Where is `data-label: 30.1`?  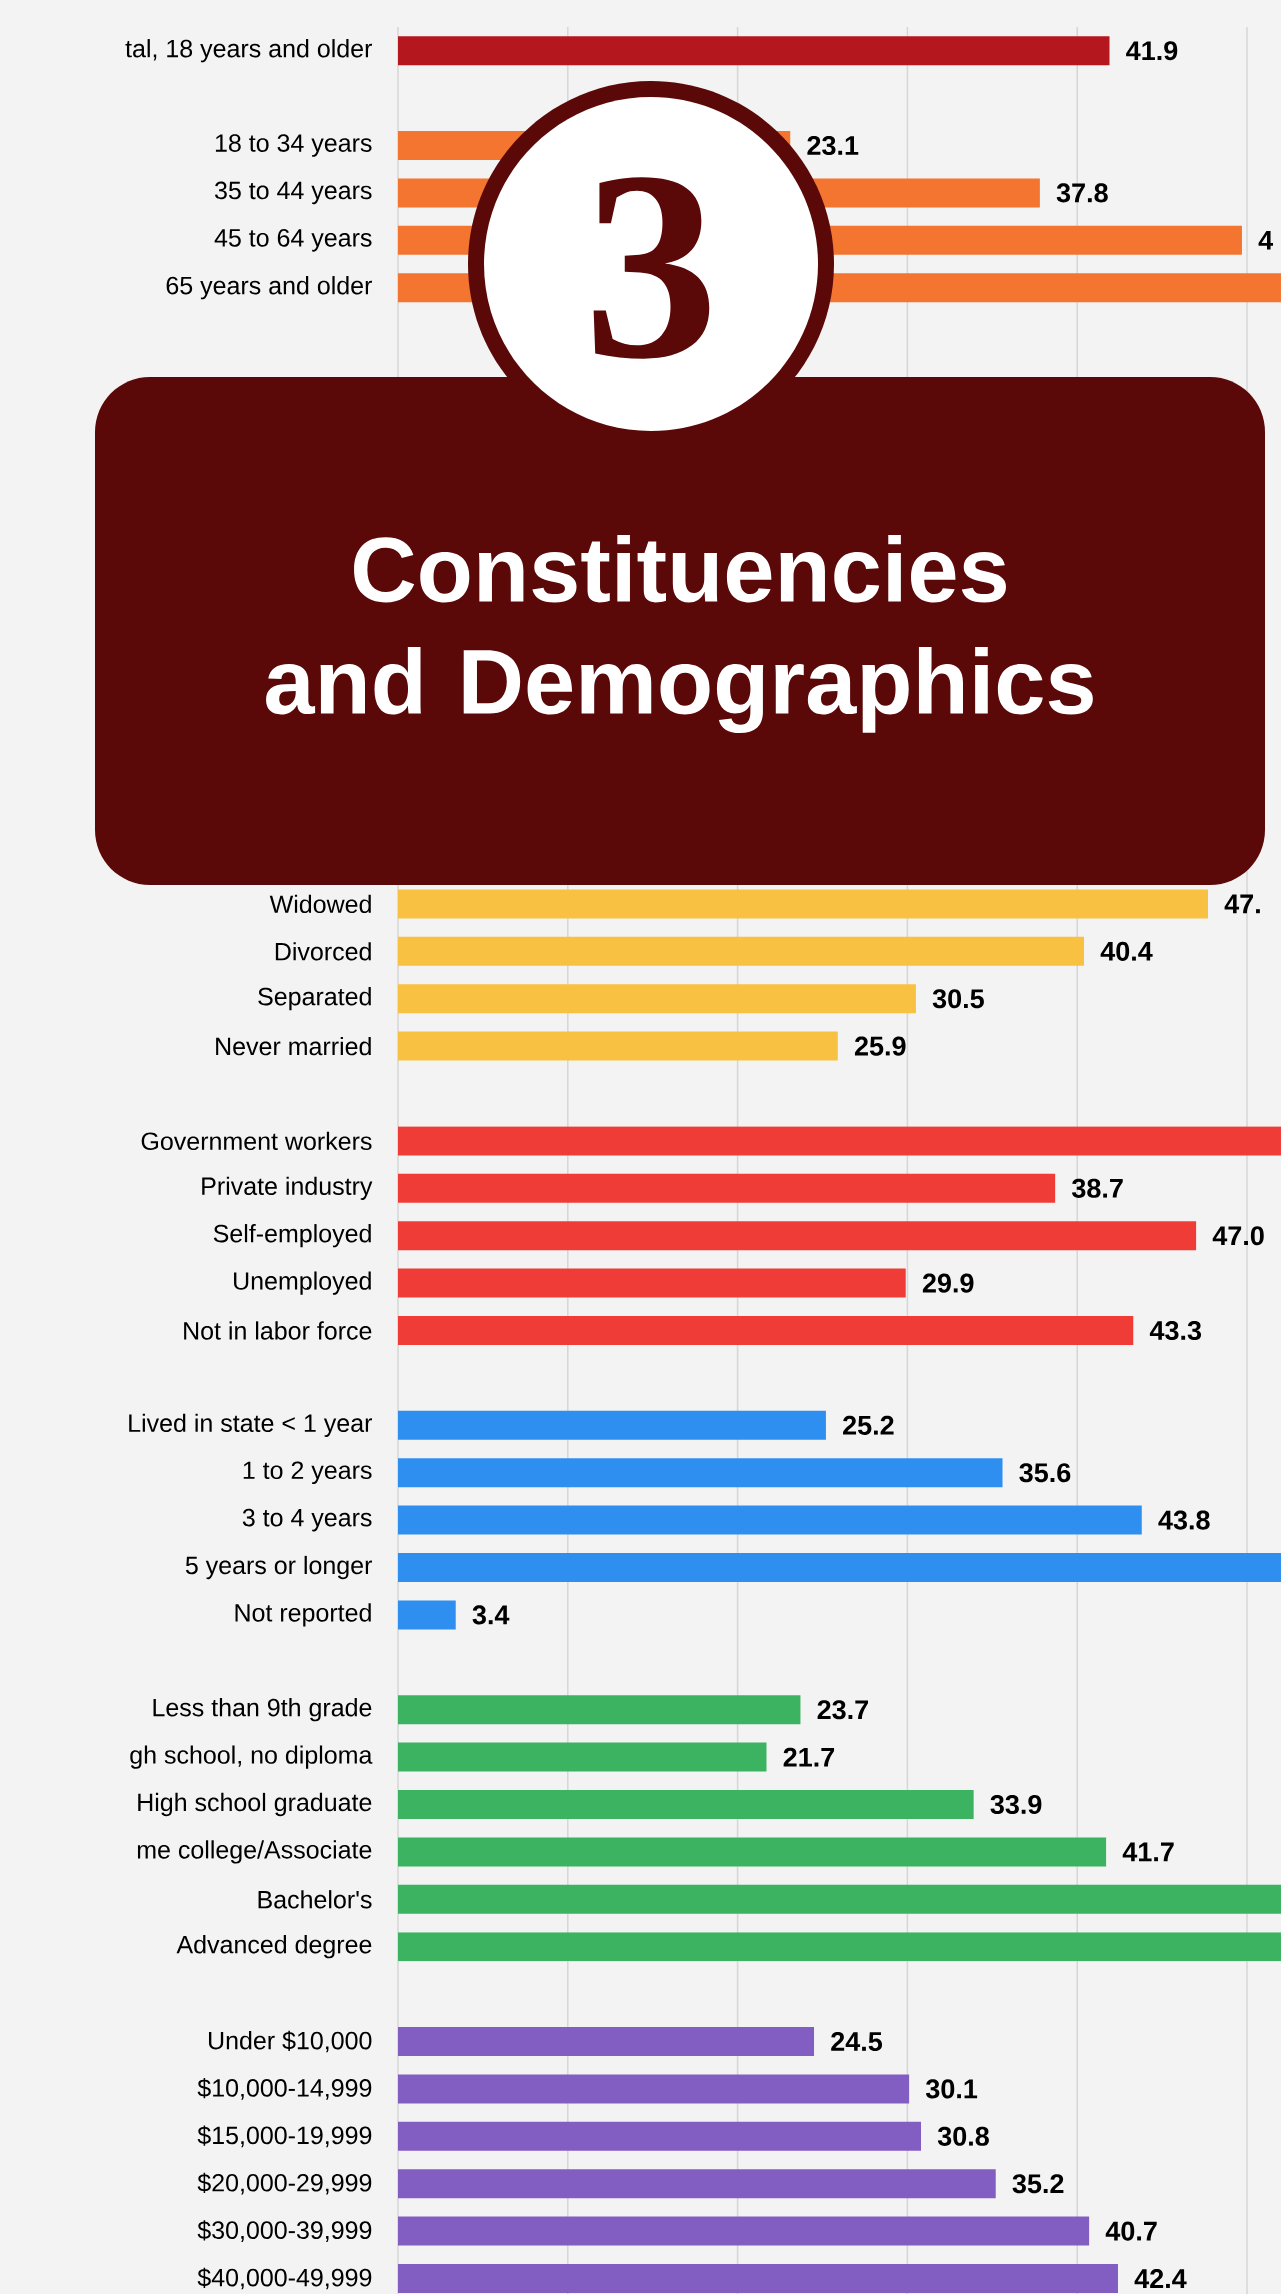 data-label: 30.1 is located at coordinates (951, 2089).